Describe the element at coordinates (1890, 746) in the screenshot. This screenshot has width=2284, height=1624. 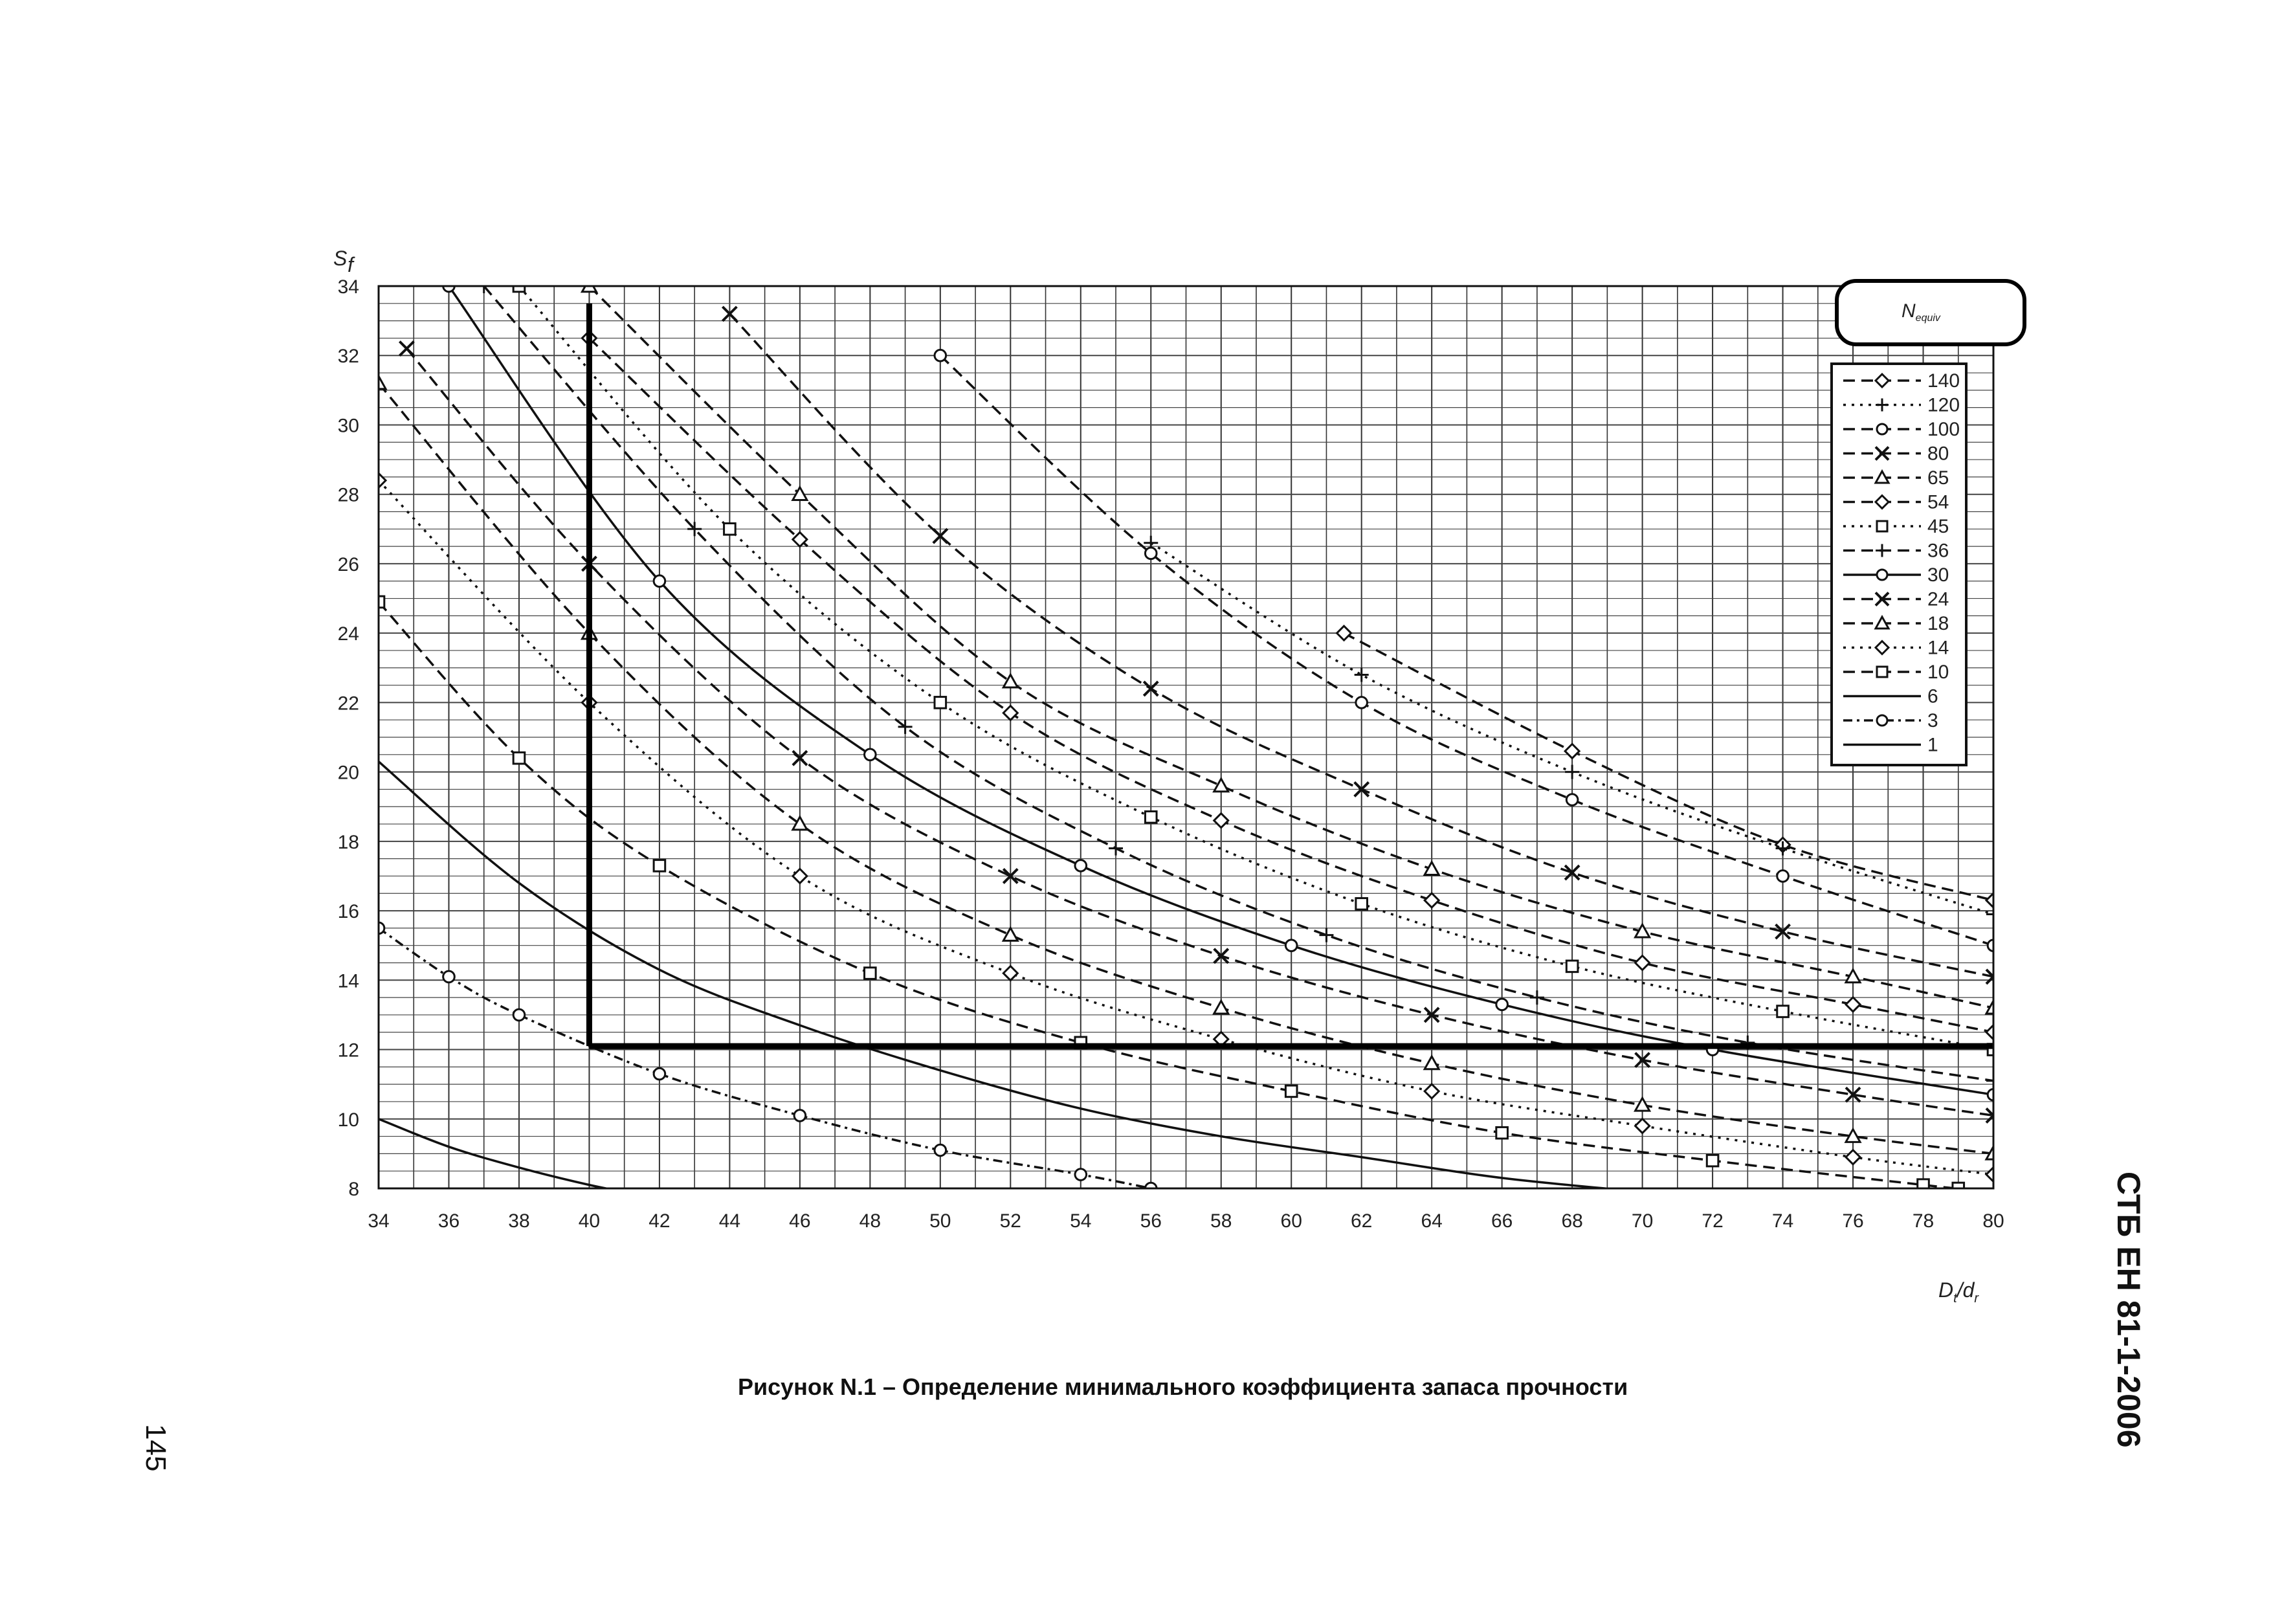
I see `legend-entry: 1` at that location.